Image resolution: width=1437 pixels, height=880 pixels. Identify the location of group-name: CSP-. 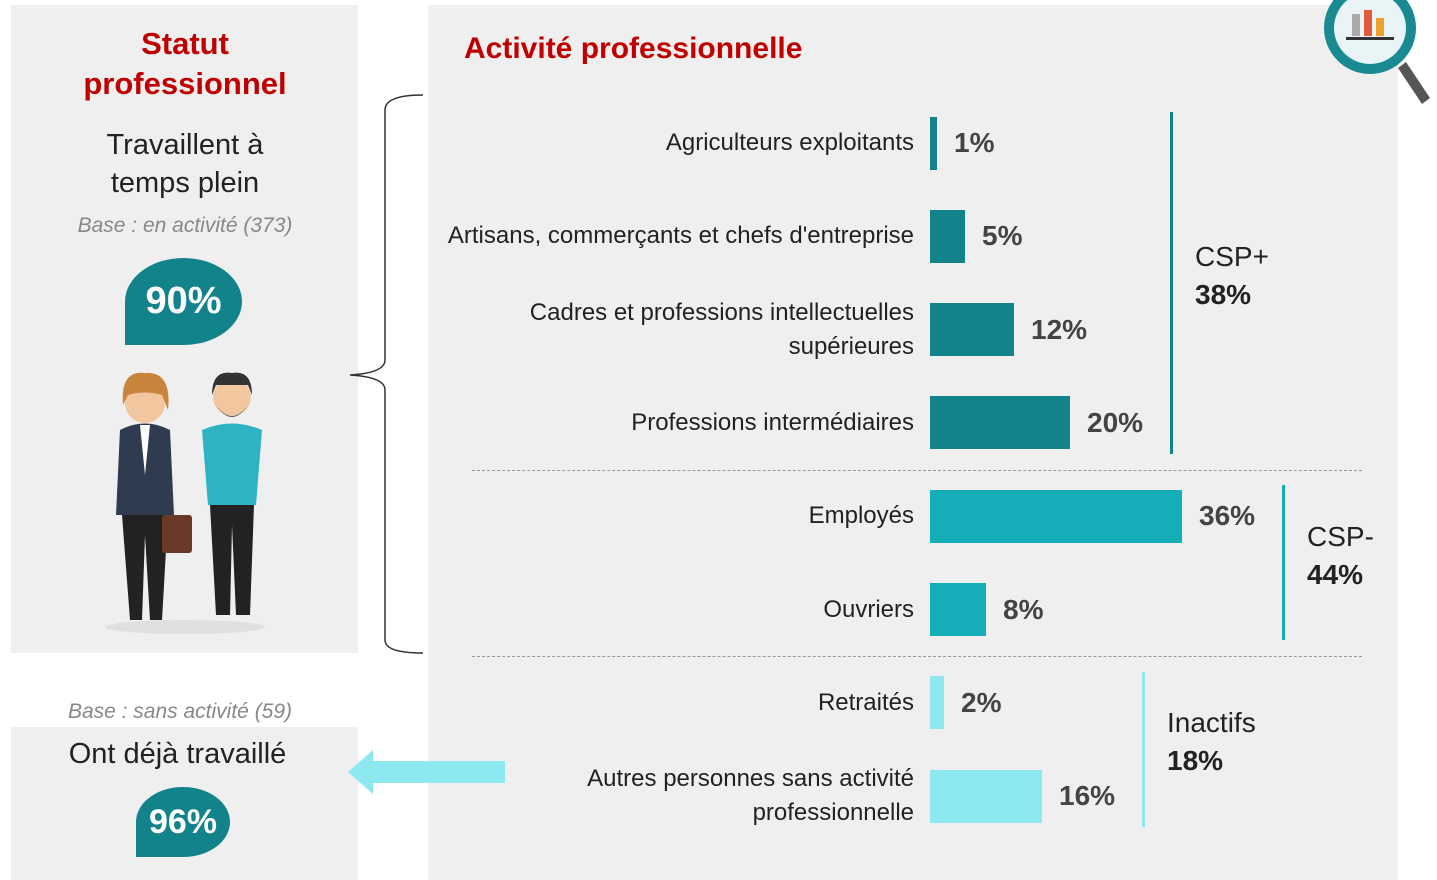
(1340, 536).